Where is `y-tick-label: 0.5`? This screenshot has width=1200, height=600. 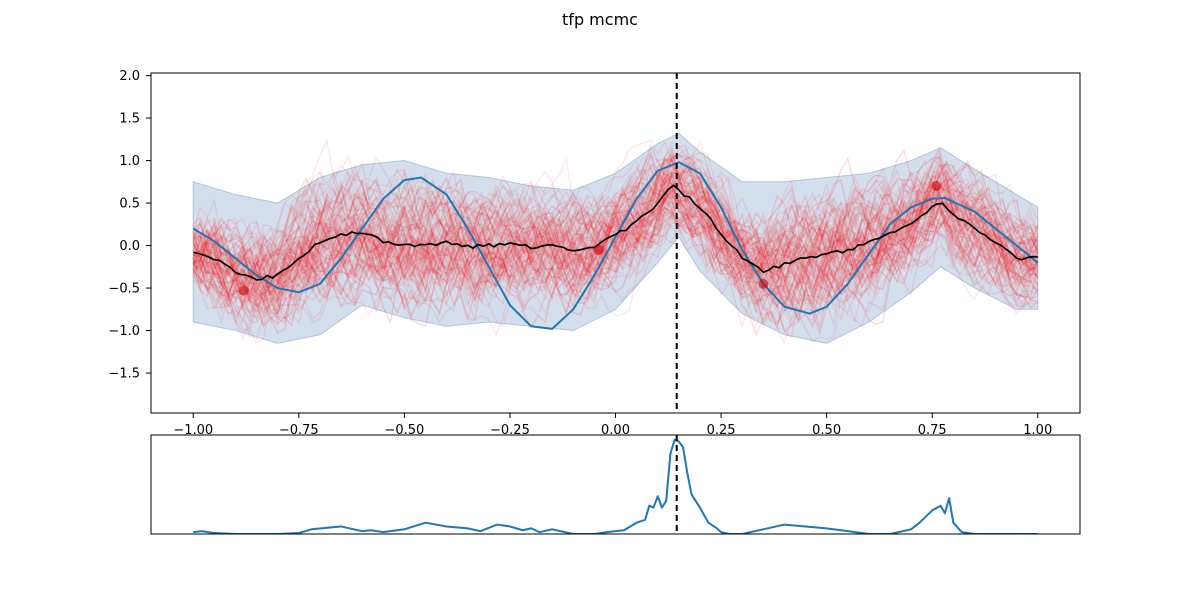
y-tick-label: 0.5 is located at coordinates (129, 204).